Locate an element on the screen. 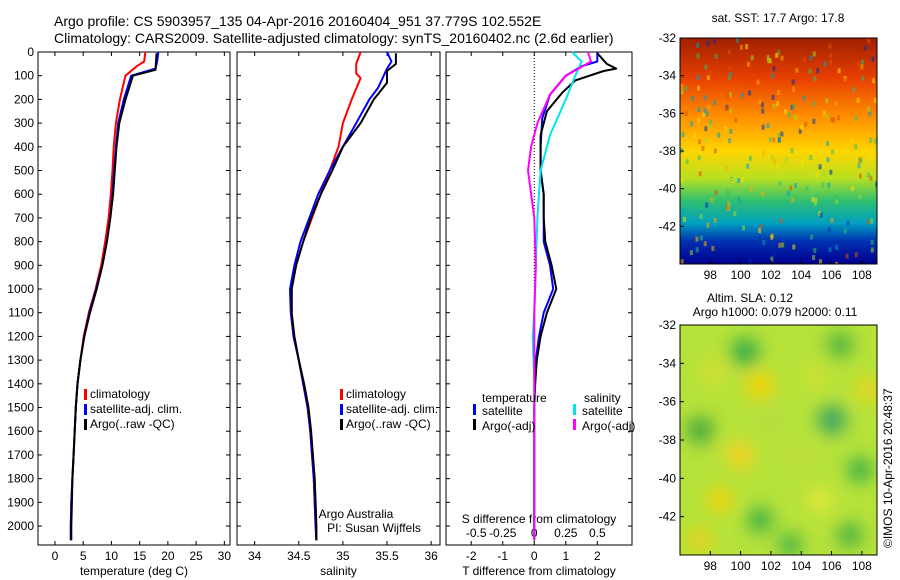  sla-map-title-1: Altim. SLA: 0.12 is located at coordinates (750, 298).